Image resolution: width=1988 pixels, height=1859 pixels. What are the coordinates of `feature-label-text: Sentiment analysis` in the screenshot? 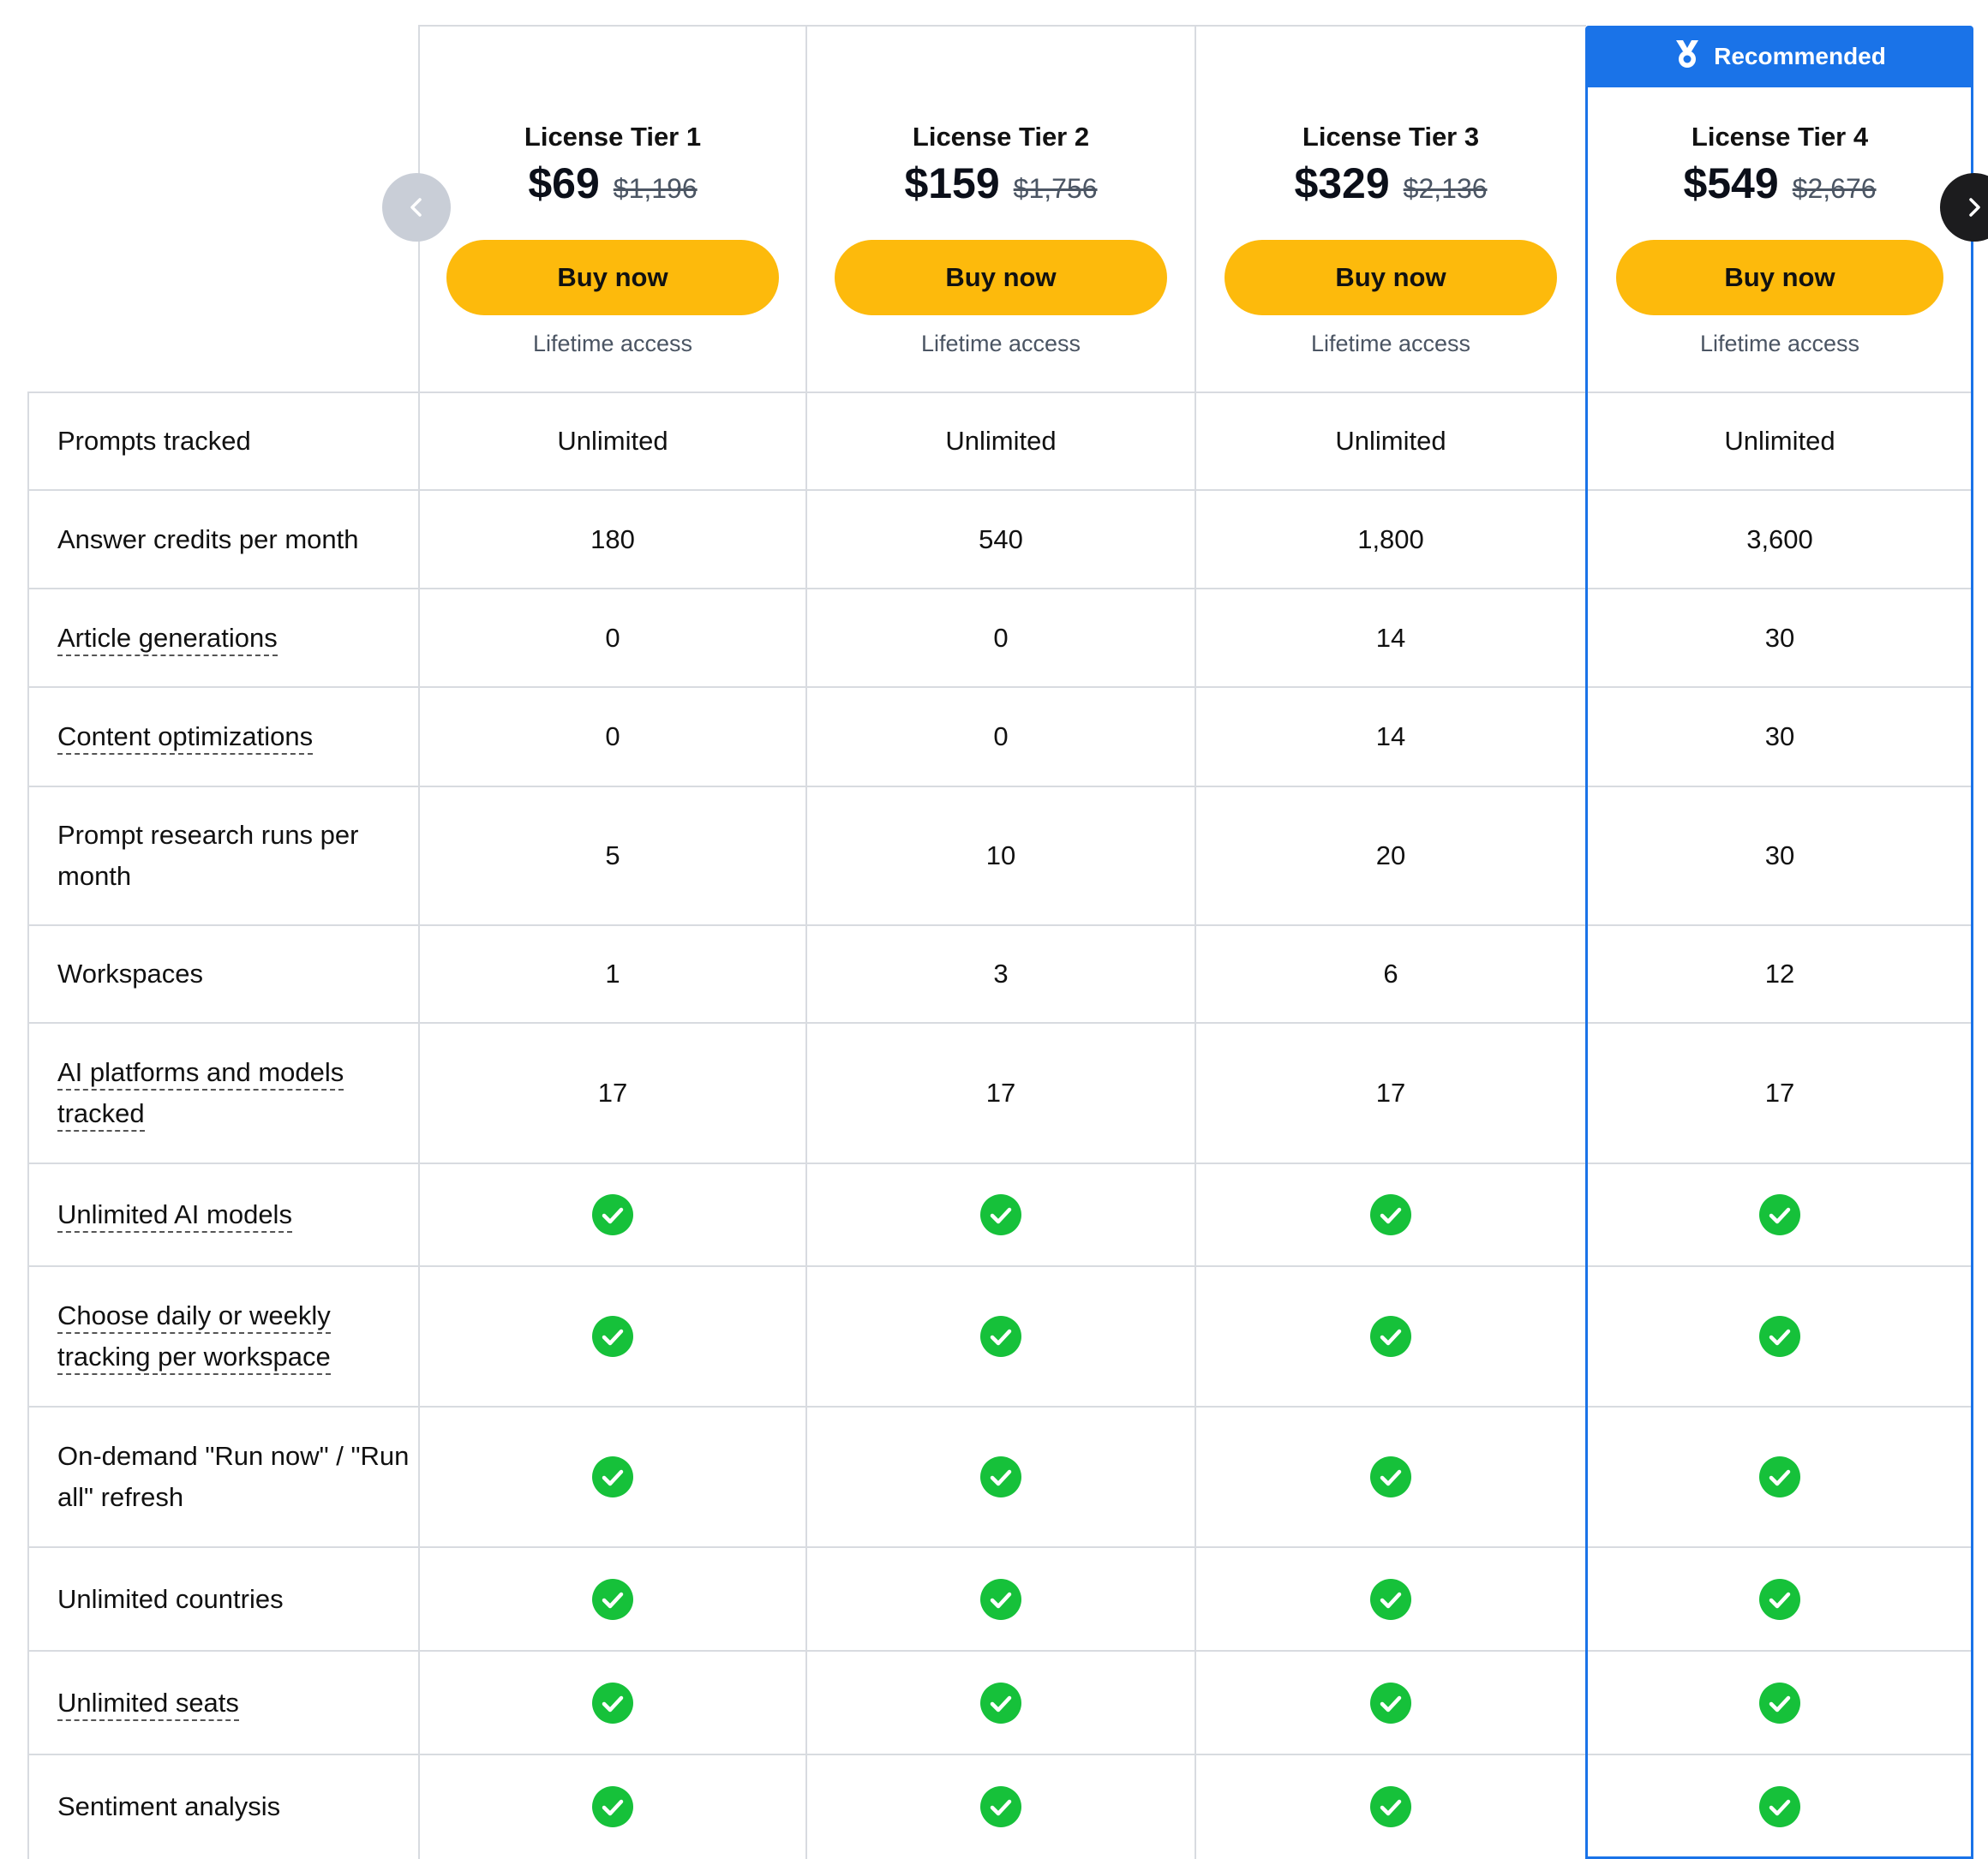 It's located at (169, 1806).